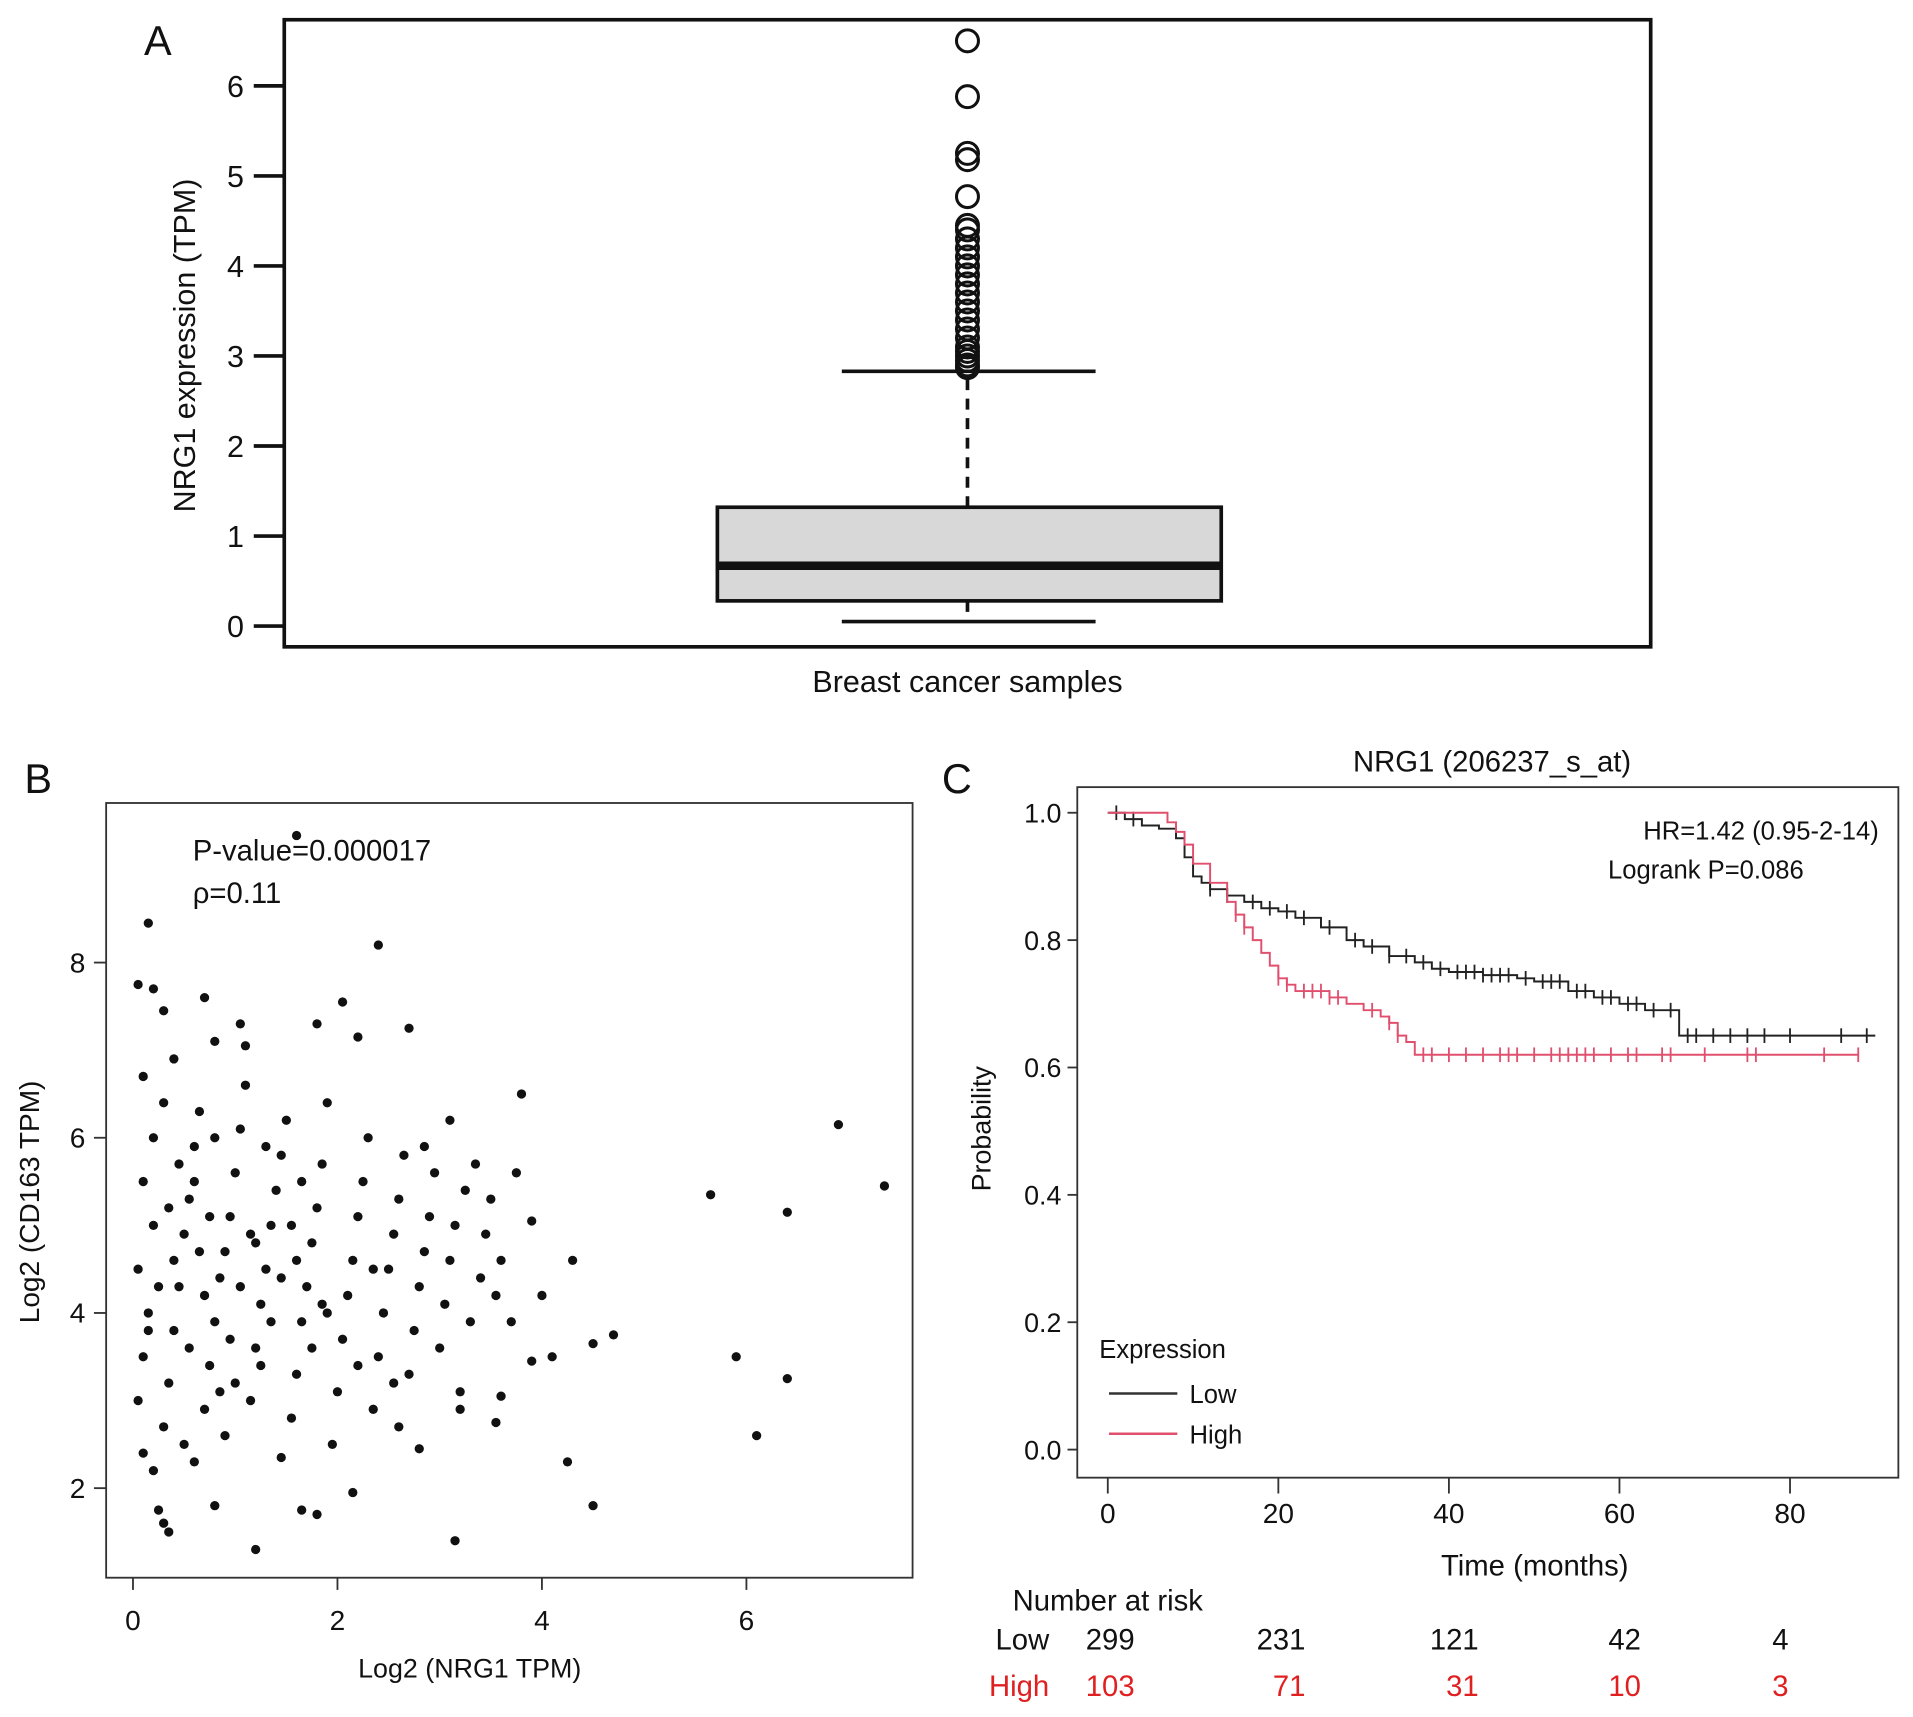  I want to click on legend-label-high: High, so click(1216, 1436).